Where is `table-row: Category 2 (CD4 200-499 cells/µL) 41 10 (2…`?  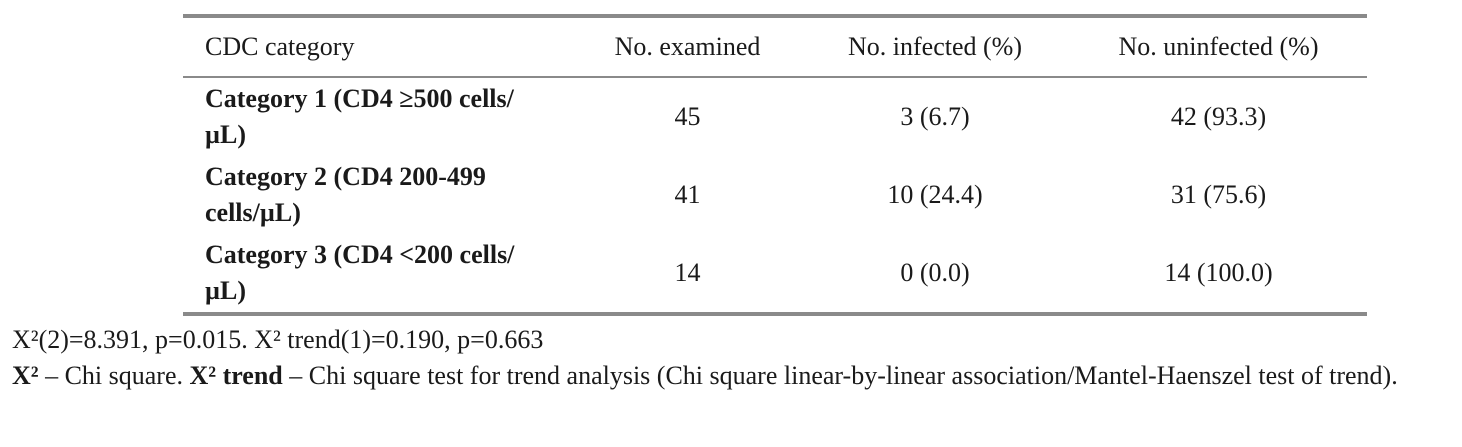
table-row: Category 2 (CD4 200-499 cells/µL) 41 10 (2… is located at coordinates (775, 195).